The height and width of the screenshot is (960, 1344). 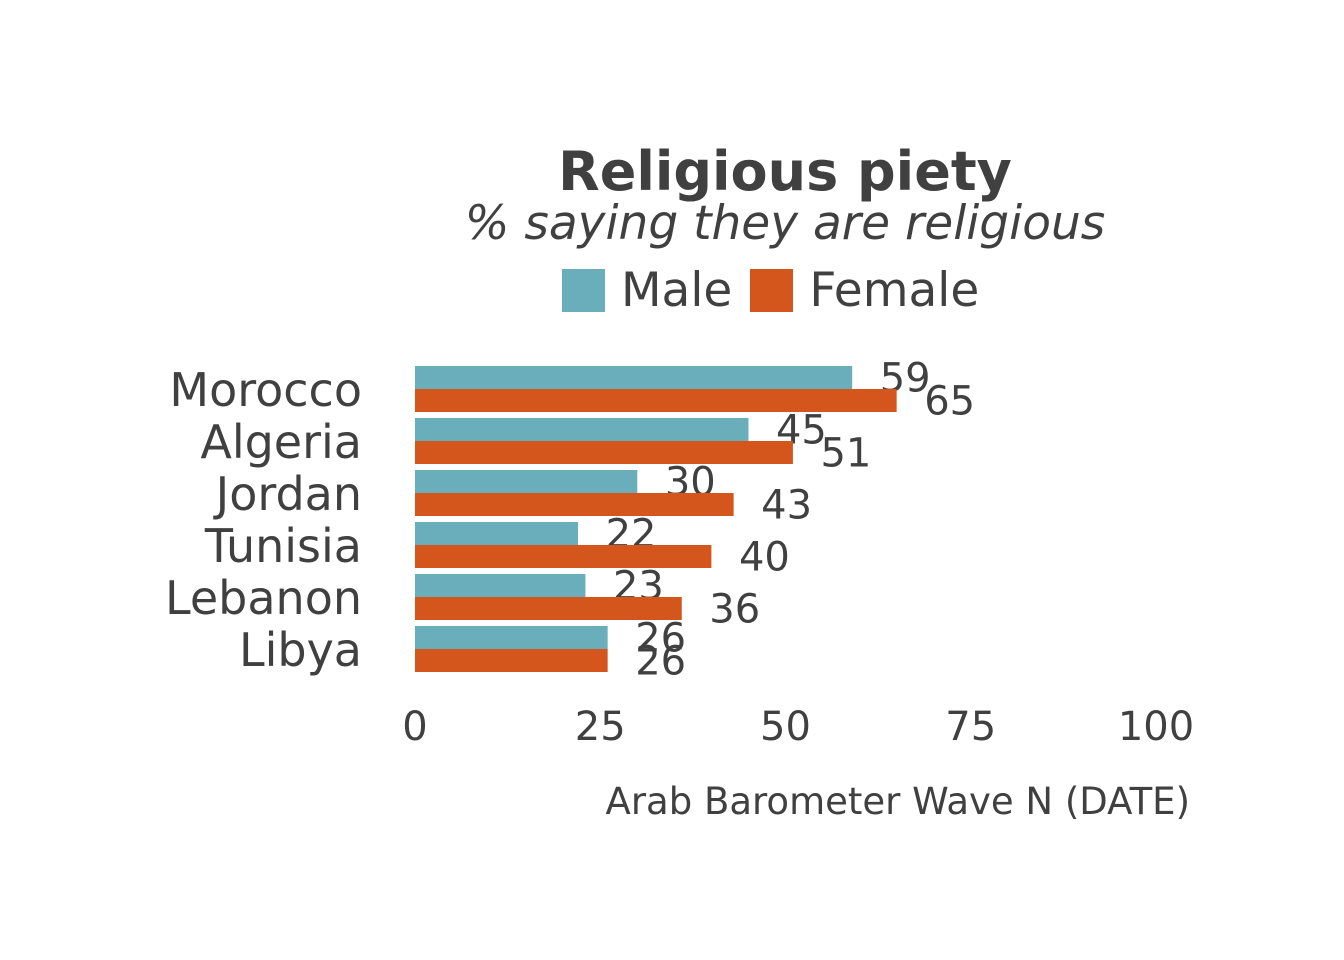 I want to click on x-tick-label-25: 25, so click(x=600, y=727).